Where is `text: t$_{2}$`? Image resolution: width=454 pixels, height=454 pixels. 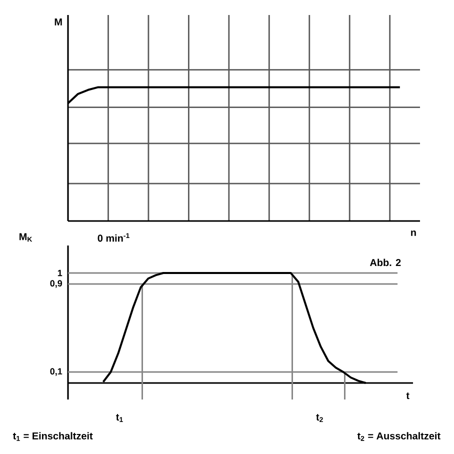
text: t$_{2}$ is located at coordinates (319, 418).